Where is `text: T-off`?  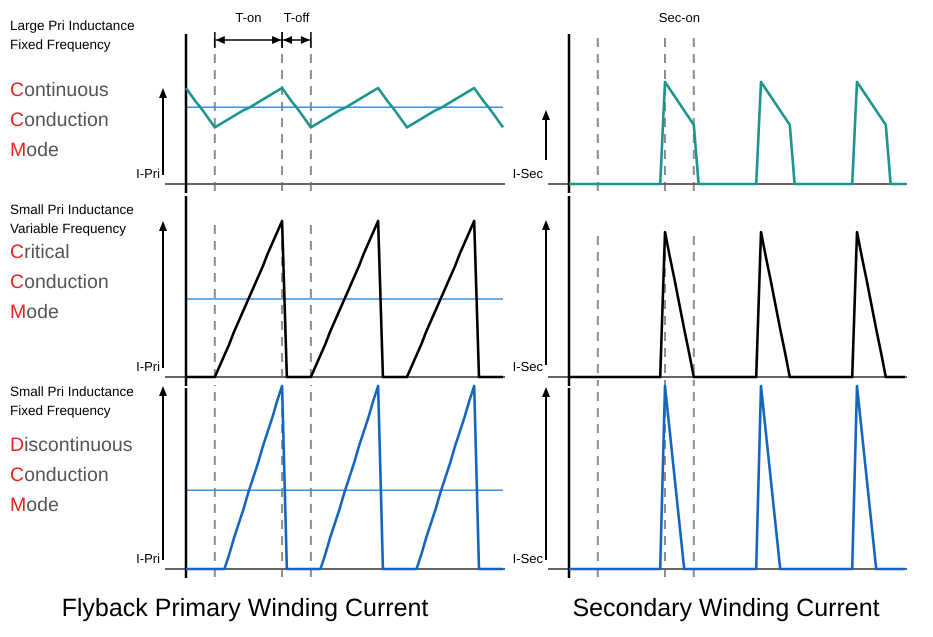 text: T-off is located at coordinates (297, 17).